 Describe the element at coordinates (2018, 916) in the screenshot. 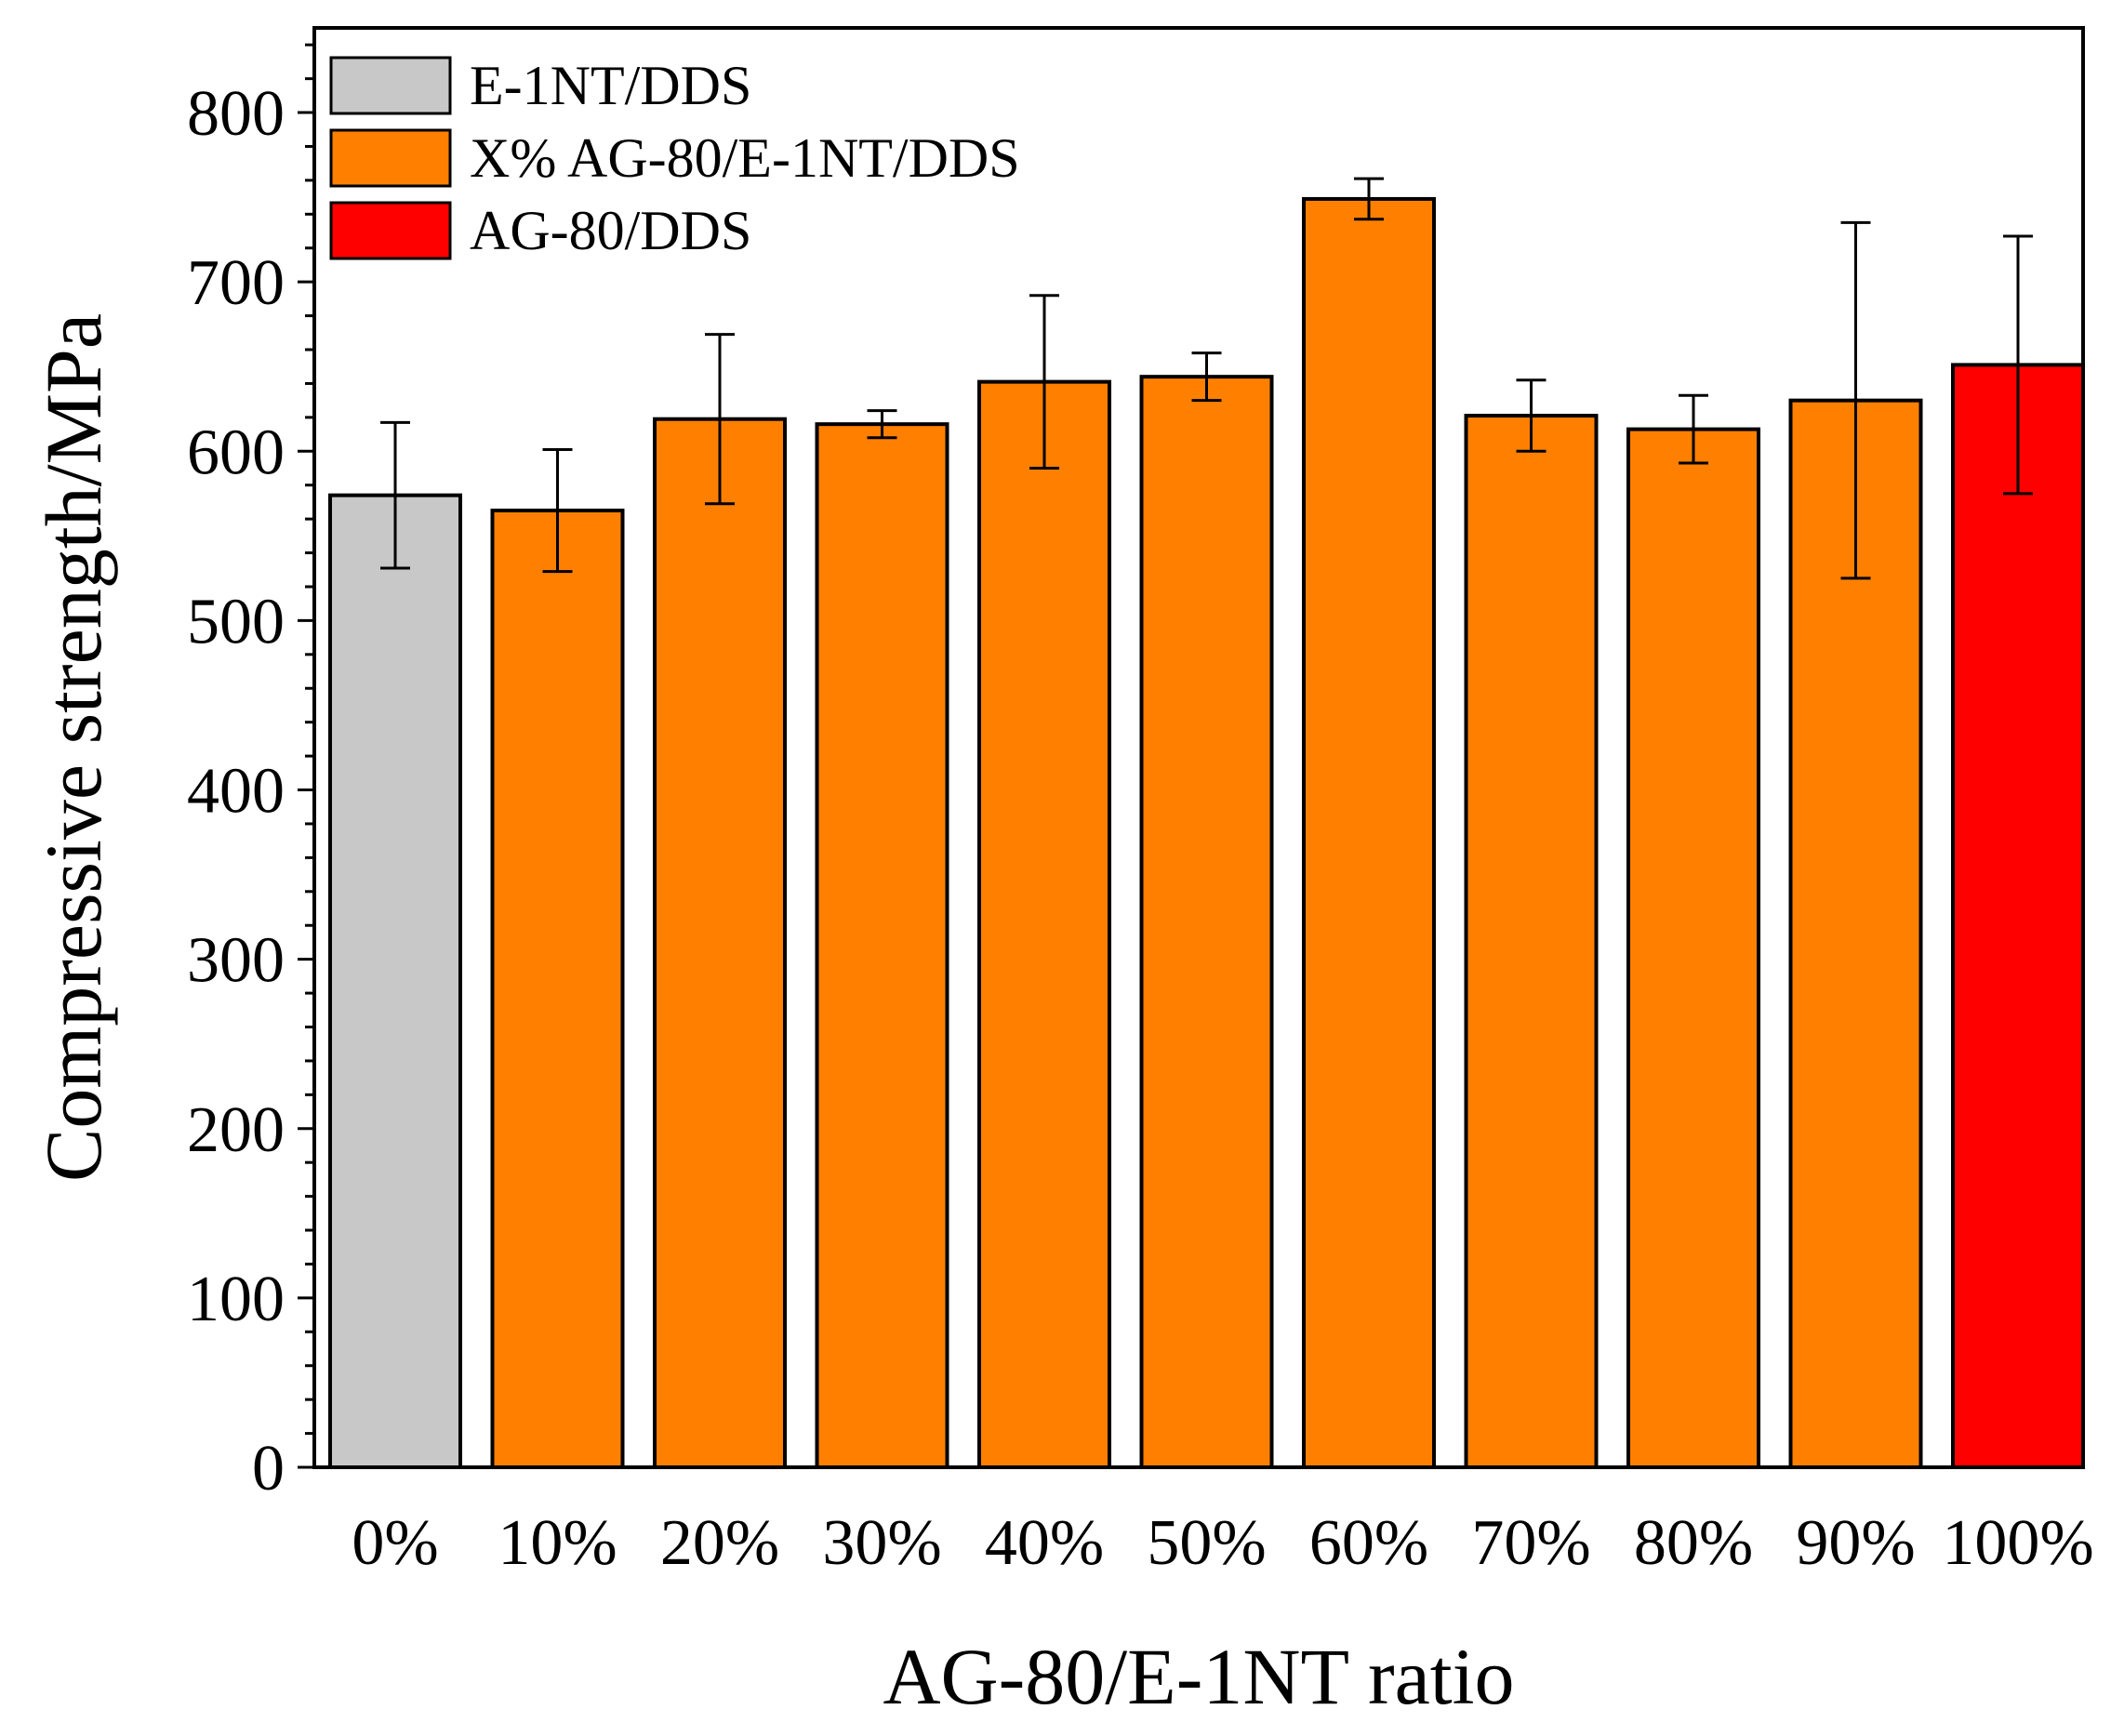

I see `bar-100pct` at that location.